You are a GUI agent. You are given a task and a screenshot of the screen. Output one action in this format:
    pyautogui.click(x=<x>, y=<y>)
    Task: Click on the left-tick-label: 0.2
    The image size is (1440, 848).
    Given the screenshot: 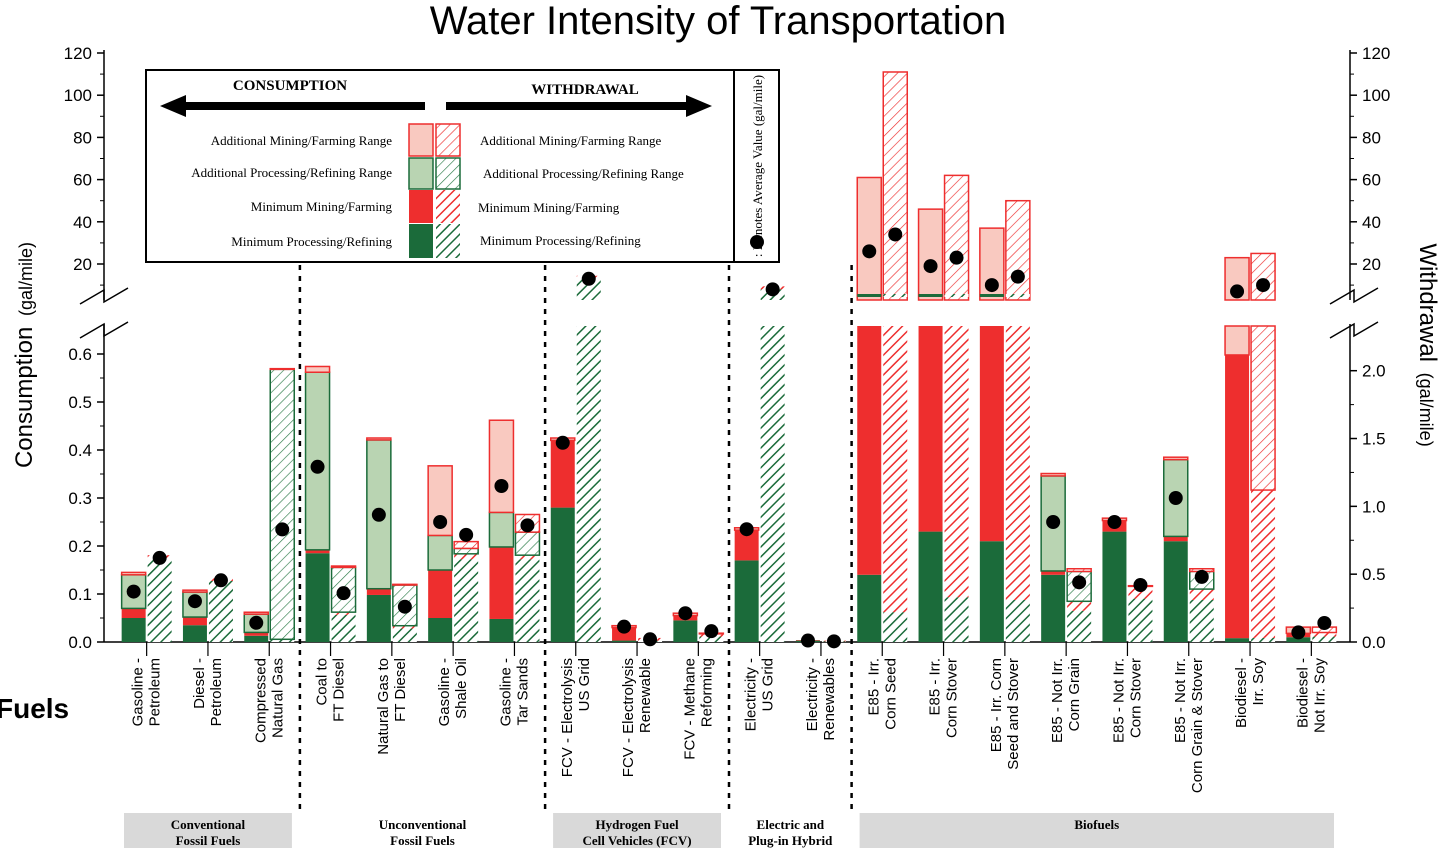 What is the action you would take?
    pyautogui.click(x=80, y=546)
    